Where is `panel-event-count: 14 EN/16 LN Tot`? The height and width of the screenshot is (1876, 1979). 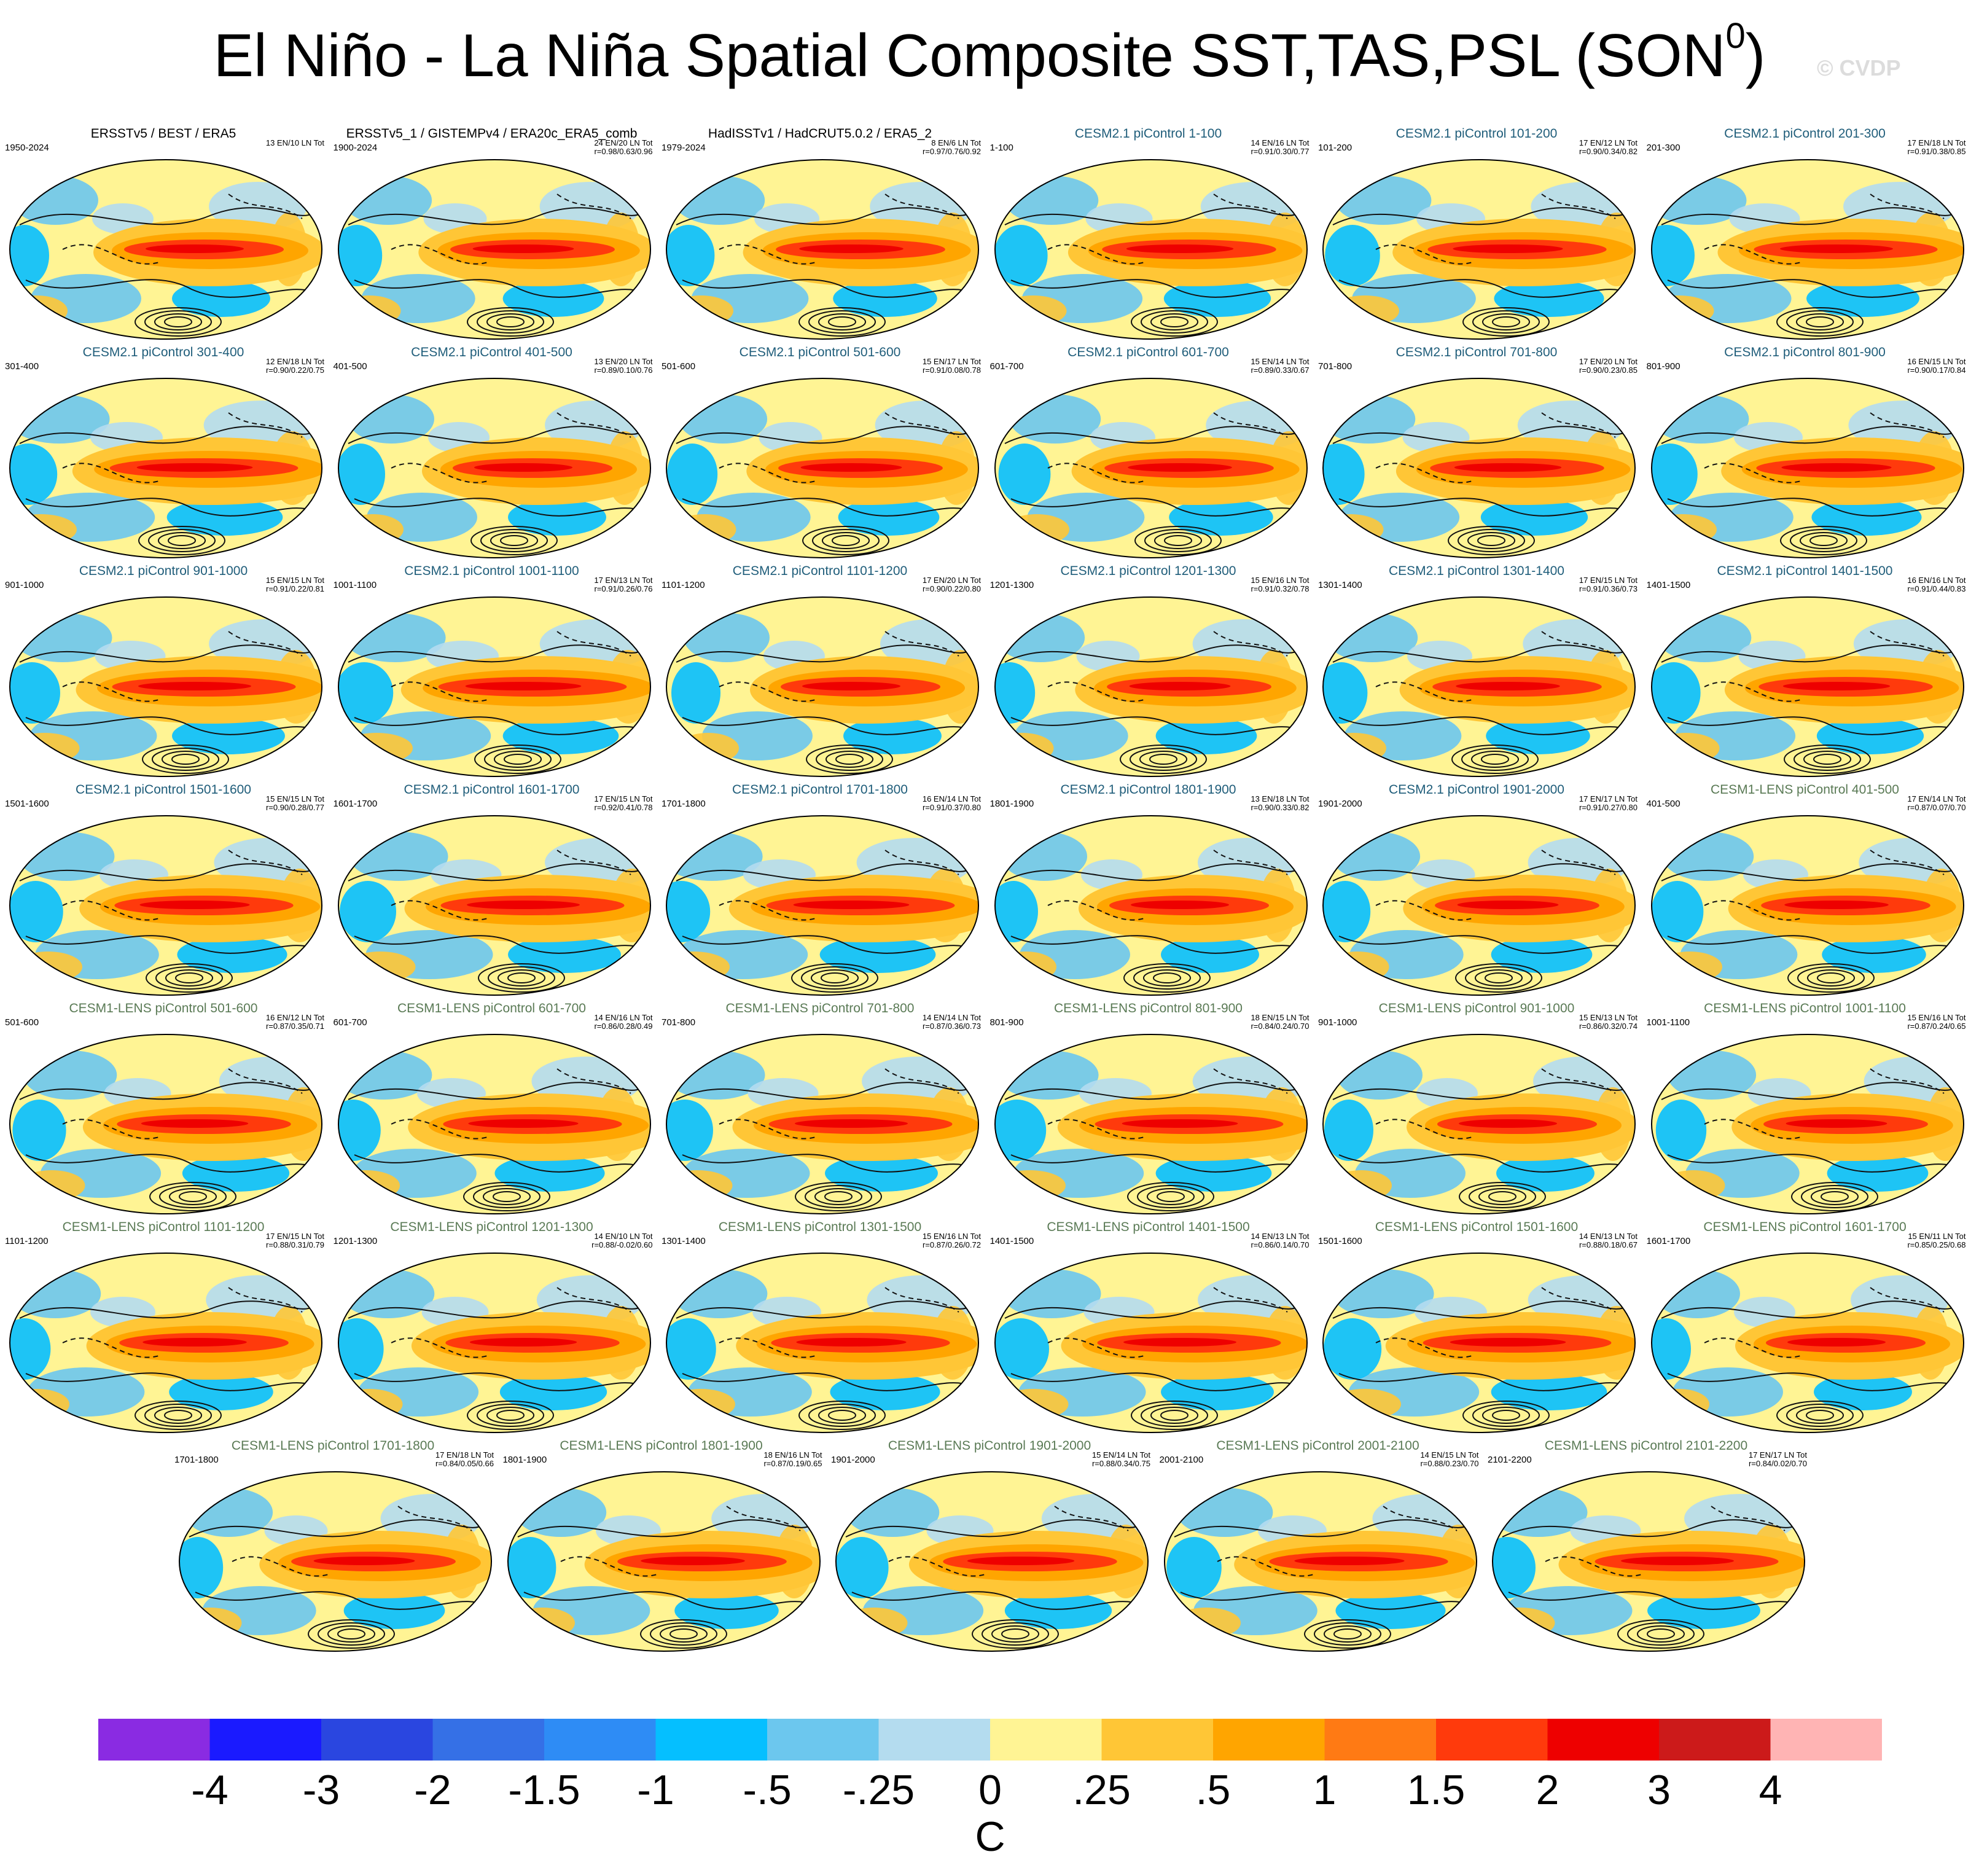 panel-event-count: 14 EN/16 LN Tot is located at coordinates (1280, 142).